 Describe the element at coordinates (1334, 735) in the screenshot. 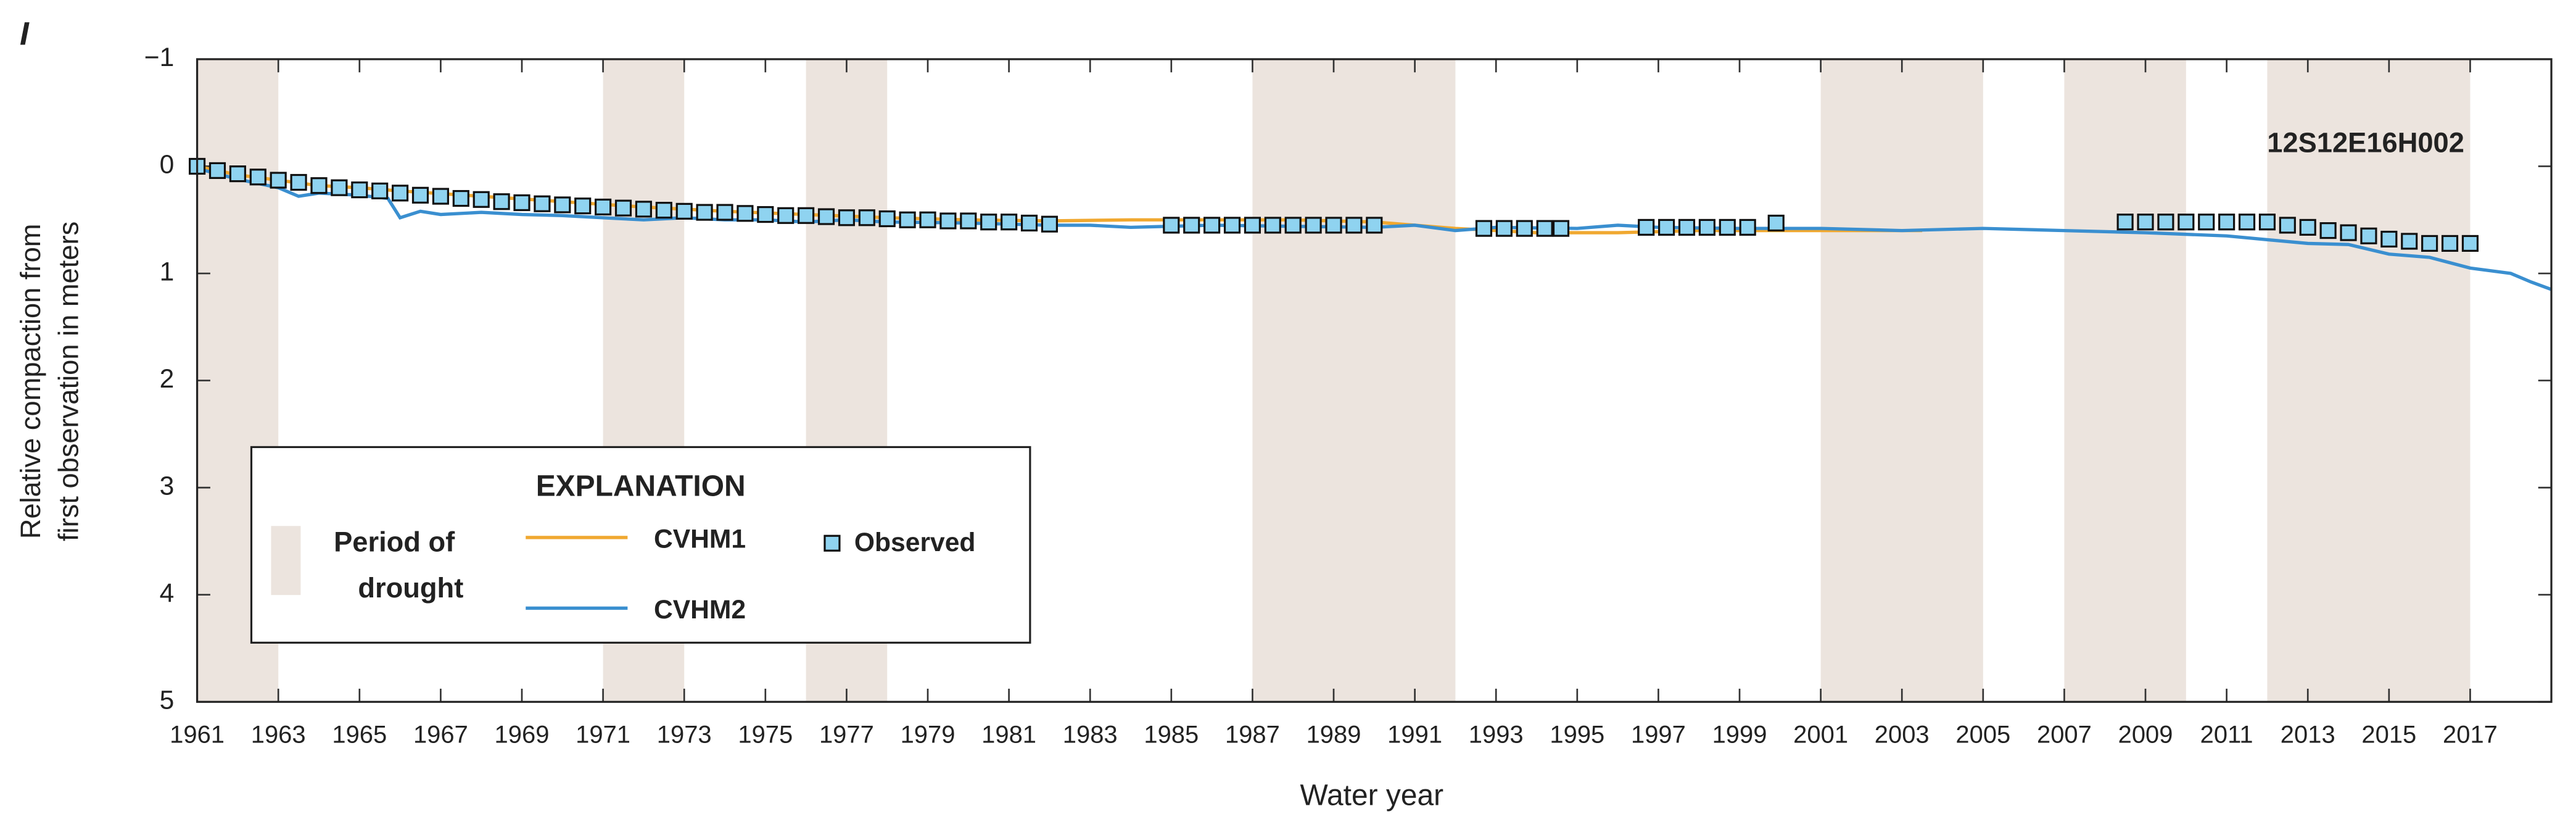

I see `x-tick-label: 1989` at that location.